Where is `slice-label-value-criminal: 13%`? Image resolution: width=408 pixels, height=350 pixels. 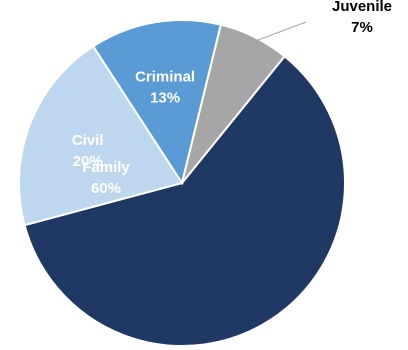 slice-label-value-criminal: 13% is located at coordinates (165, 97).